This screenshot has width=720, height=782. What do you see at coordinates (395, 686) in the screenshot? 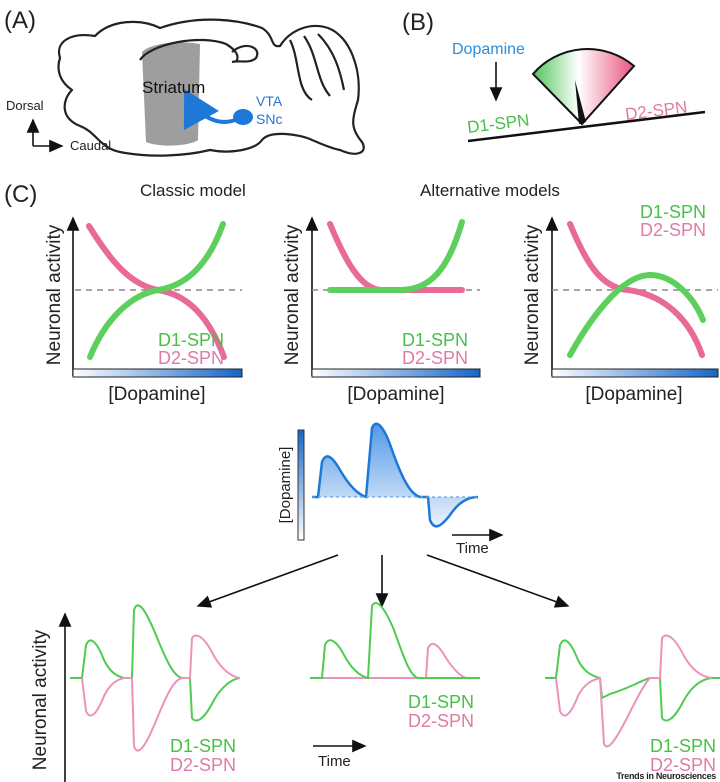
I see `alt-1-response-trace: D1-SPN D2-SPN Time` at bounding box center [395, 686].